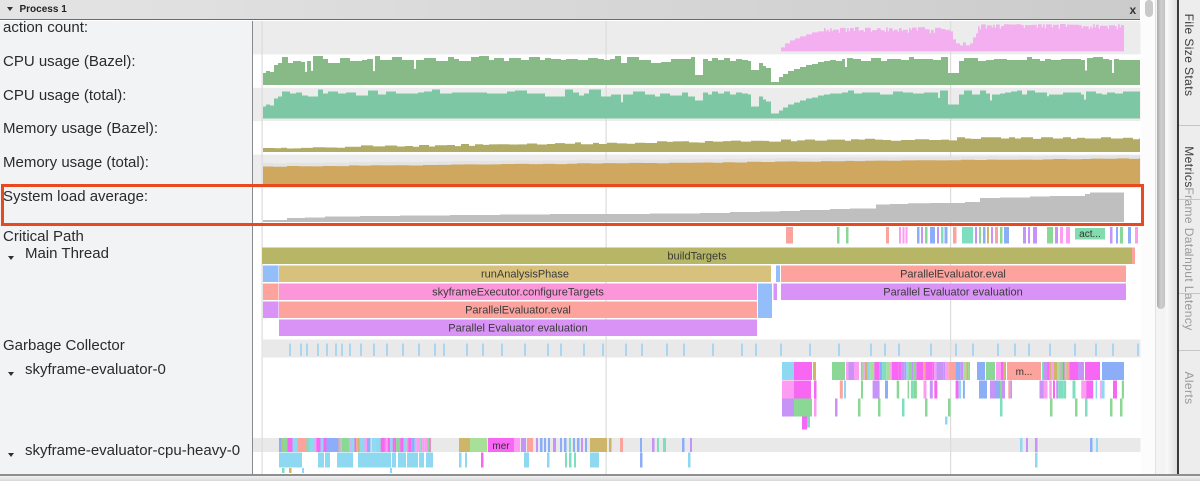 The height and width of the screenshot is (481, 1200). Describe the element at coordinates (518, 293) in the screenshot. I see `svg-text:skyframeExecutor.configureTarg: skyframeExecutor.configureTargets` at that location.